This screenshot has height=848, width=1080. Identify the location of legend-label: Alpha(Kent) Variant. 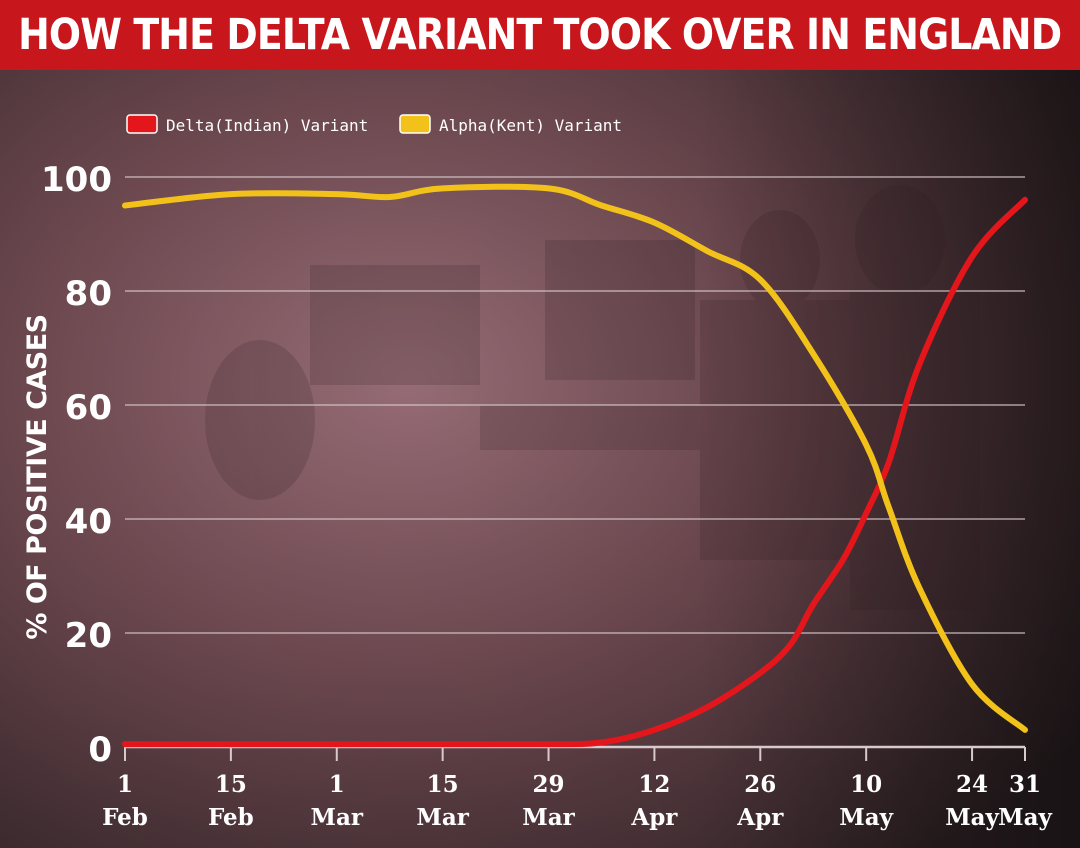
(530, 125).